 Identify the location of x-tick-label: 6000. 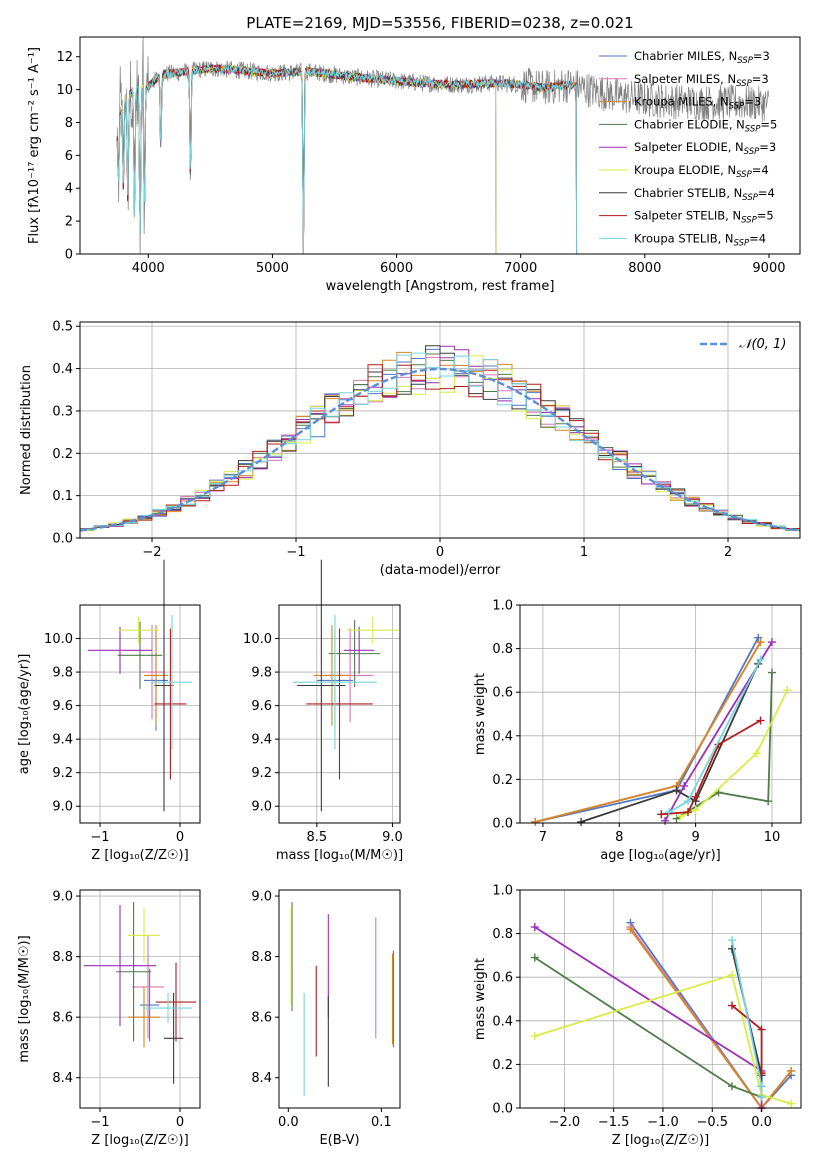
(396, 268).